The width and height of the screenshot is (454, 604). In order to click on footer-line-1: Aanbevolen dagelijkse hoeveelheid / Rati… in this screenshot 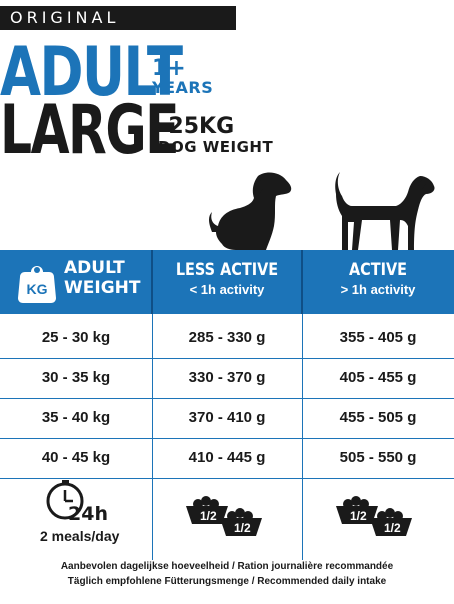, I will do `click(227, 566)`.